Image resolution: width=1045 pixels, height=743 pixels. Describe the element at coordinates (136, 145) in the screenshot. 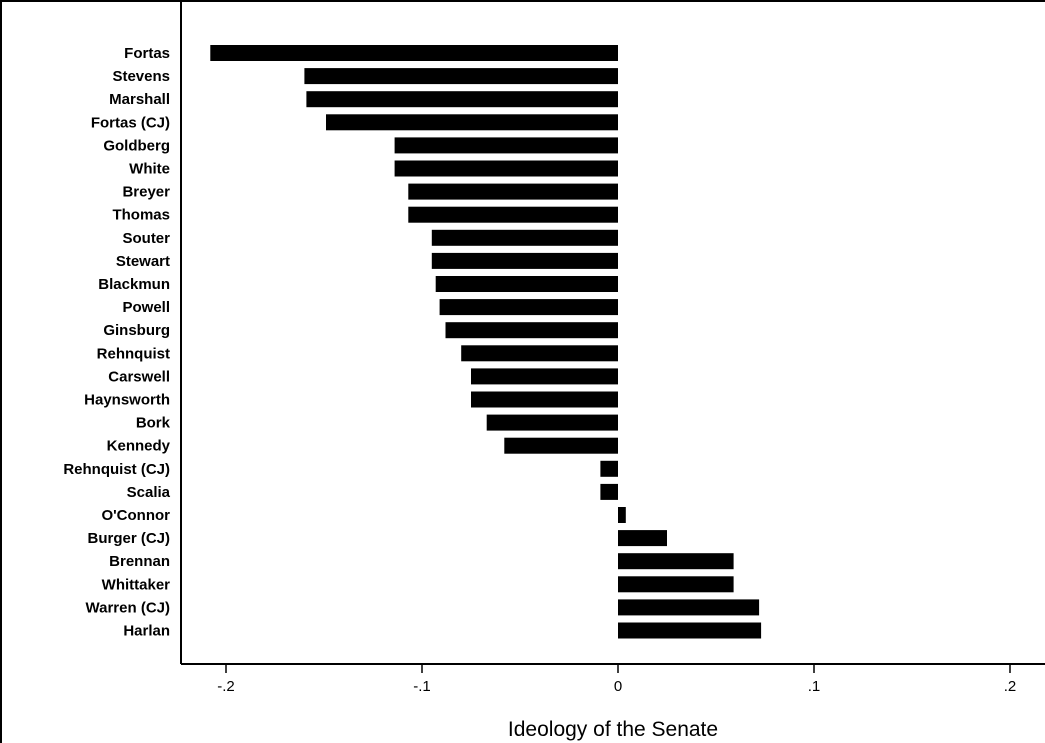

I see `category-label: Goldberg` at that location.